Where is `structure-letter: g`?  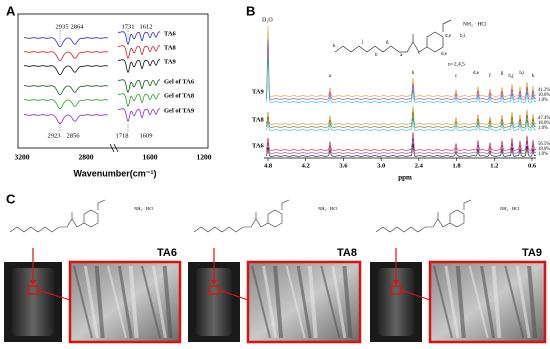 structure-letter: g is located at coordinates (387, 42).